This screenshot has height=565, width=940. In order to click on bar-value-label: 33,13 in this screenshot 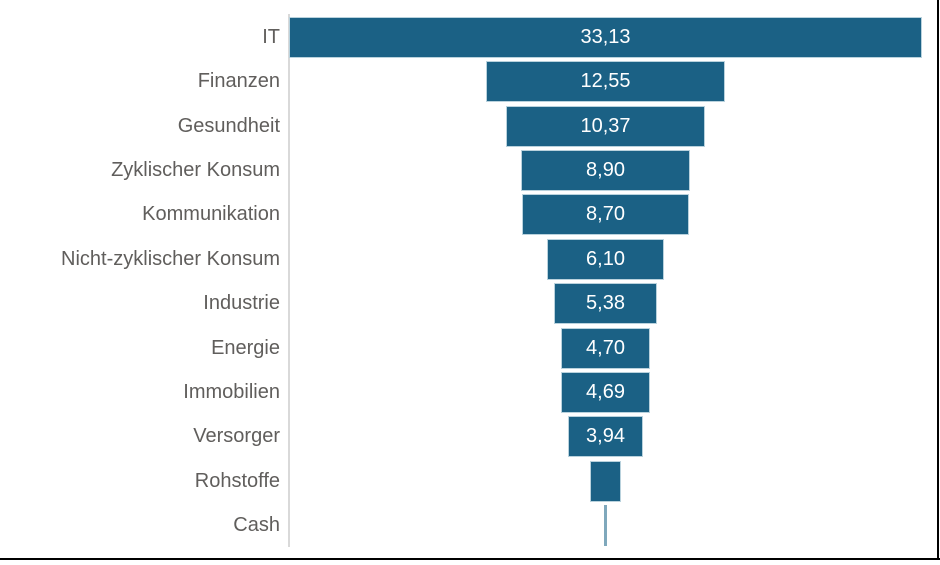, I will do `click(605, 37)`.